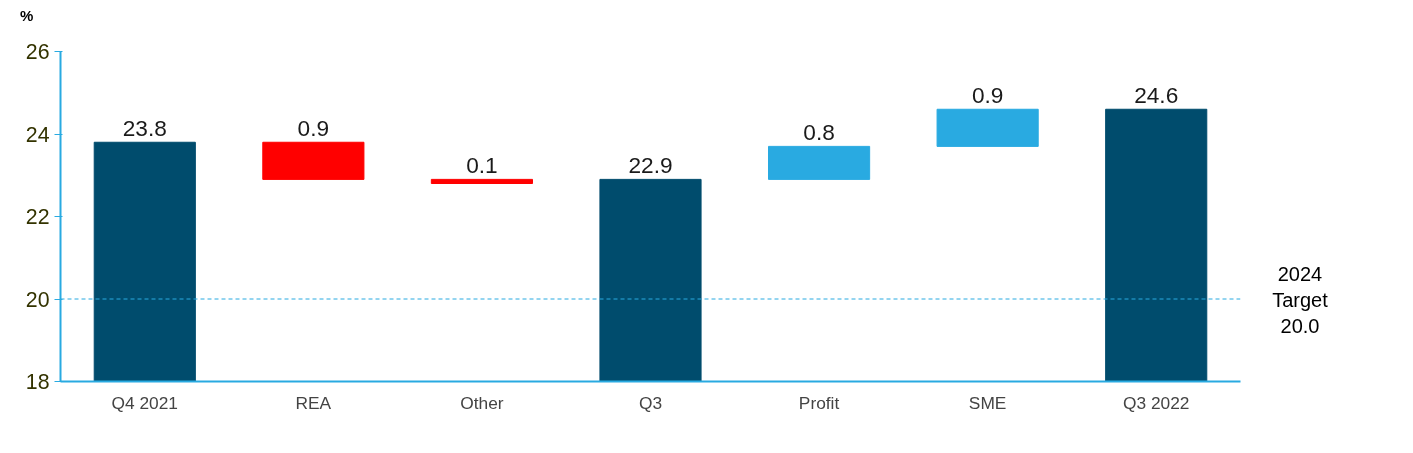  What do you see at coordinates (313, 402) in the screenshot?
I see `x-tick-label: REA` at bounding box center [313, 402].